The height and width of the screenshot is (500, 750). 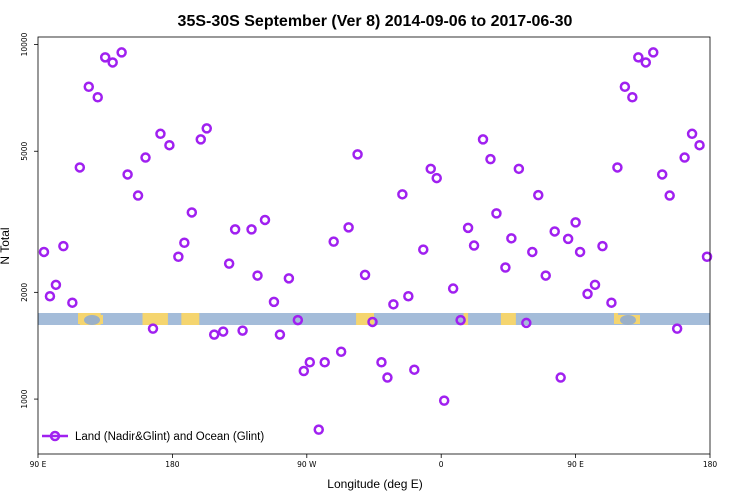 What do you see at coordinates (172, 464) in the screenshot?
I see `x-tick-label: 180` at bounding box center [172, 464].